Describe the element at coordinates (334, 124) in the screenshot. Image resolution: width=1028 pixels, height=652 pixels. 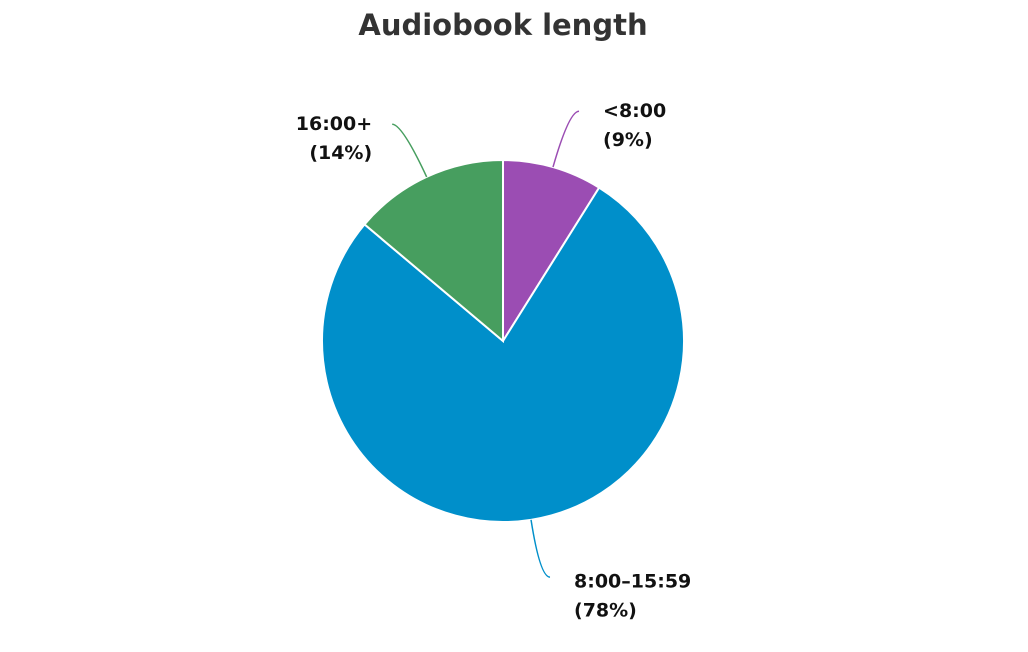
I see `slice-label: 16:00+` at that location.